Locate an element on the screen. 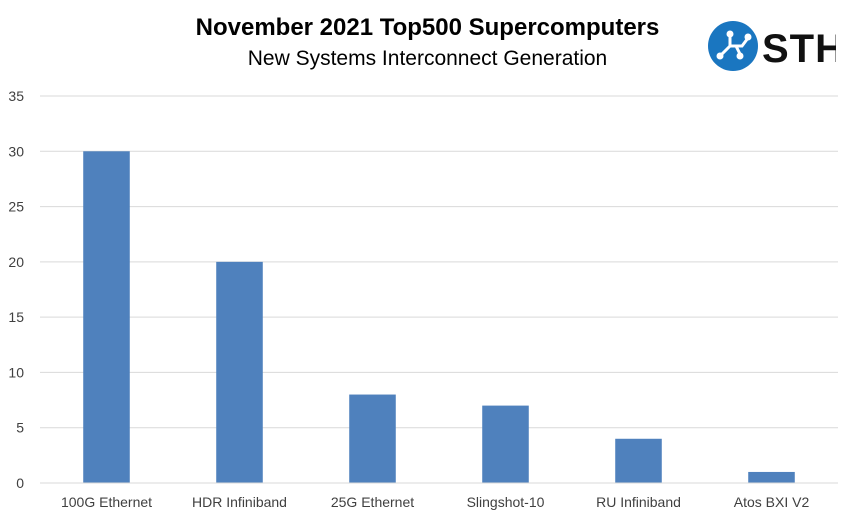 The width and height of the screenshot is (855, 520). y-tick-label: 5 is located at coordinates (20, 428).